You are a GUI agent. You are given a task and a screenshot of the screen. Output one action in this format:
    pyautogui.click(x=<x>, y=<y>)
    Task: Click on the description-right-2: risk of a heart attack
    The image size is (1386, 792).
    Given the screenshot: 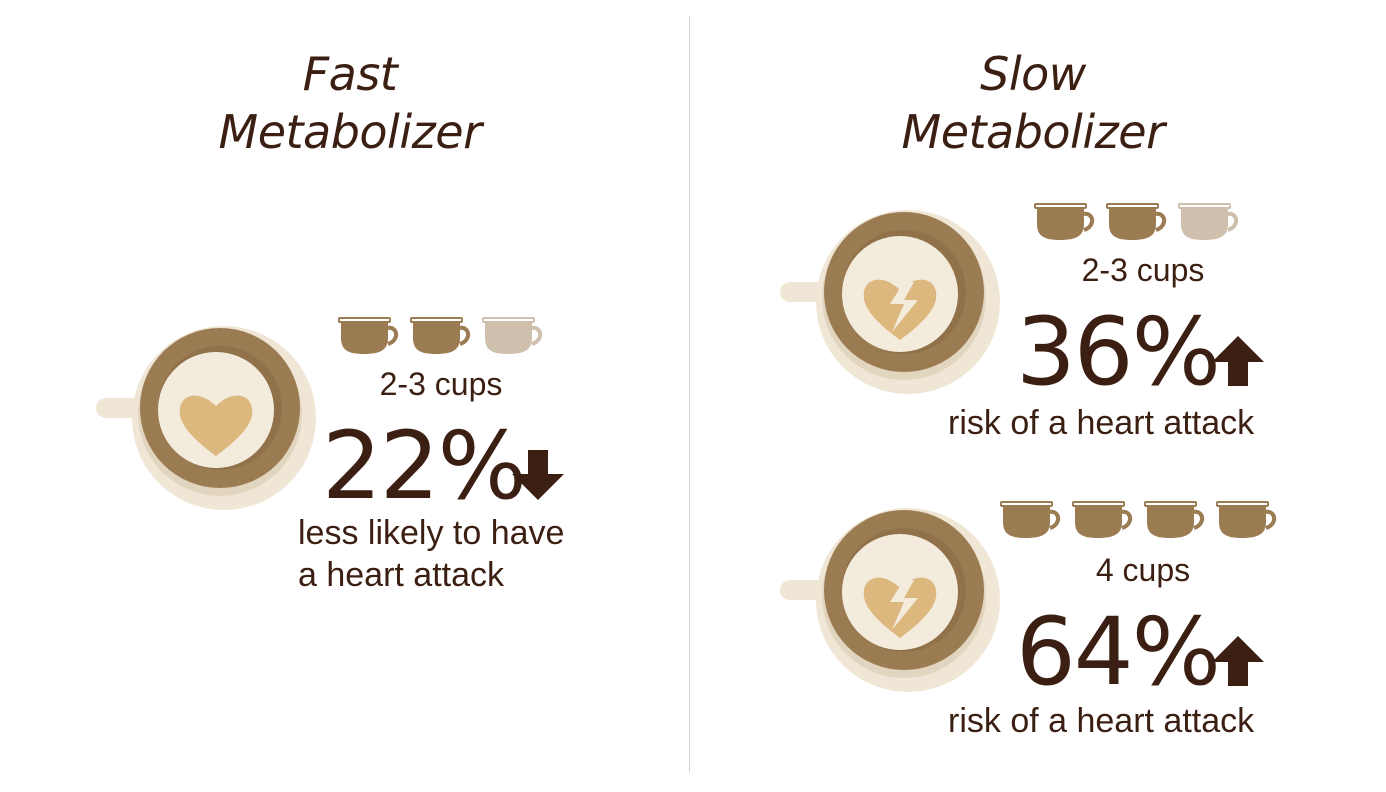 What is the action you would take?
    pyautogui.click(x=1101, y=721)
    